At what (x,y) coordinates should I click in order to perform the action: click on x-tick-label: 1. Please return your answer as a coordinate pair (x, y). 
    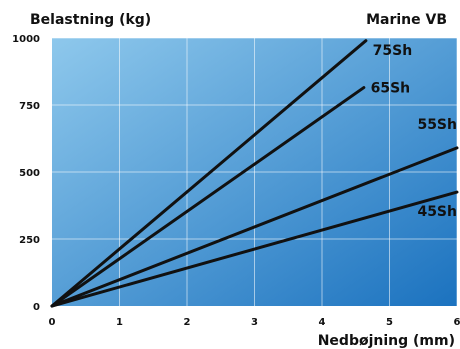
    Looking at the image, I should click on (119, 322).